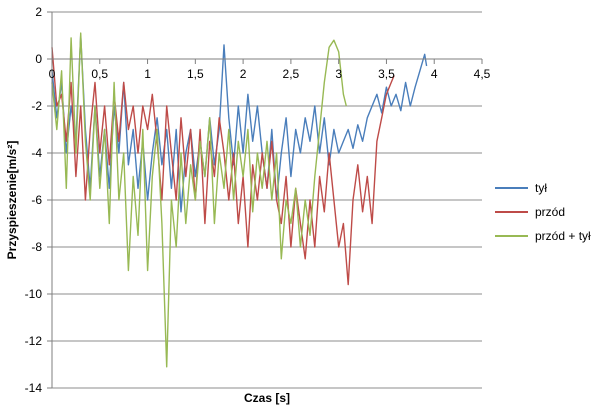  What do you see at coordinates (267, 398) in the screenshot?
I see `x-axis-title: Czas [s]` at bounding box center [267, 398].